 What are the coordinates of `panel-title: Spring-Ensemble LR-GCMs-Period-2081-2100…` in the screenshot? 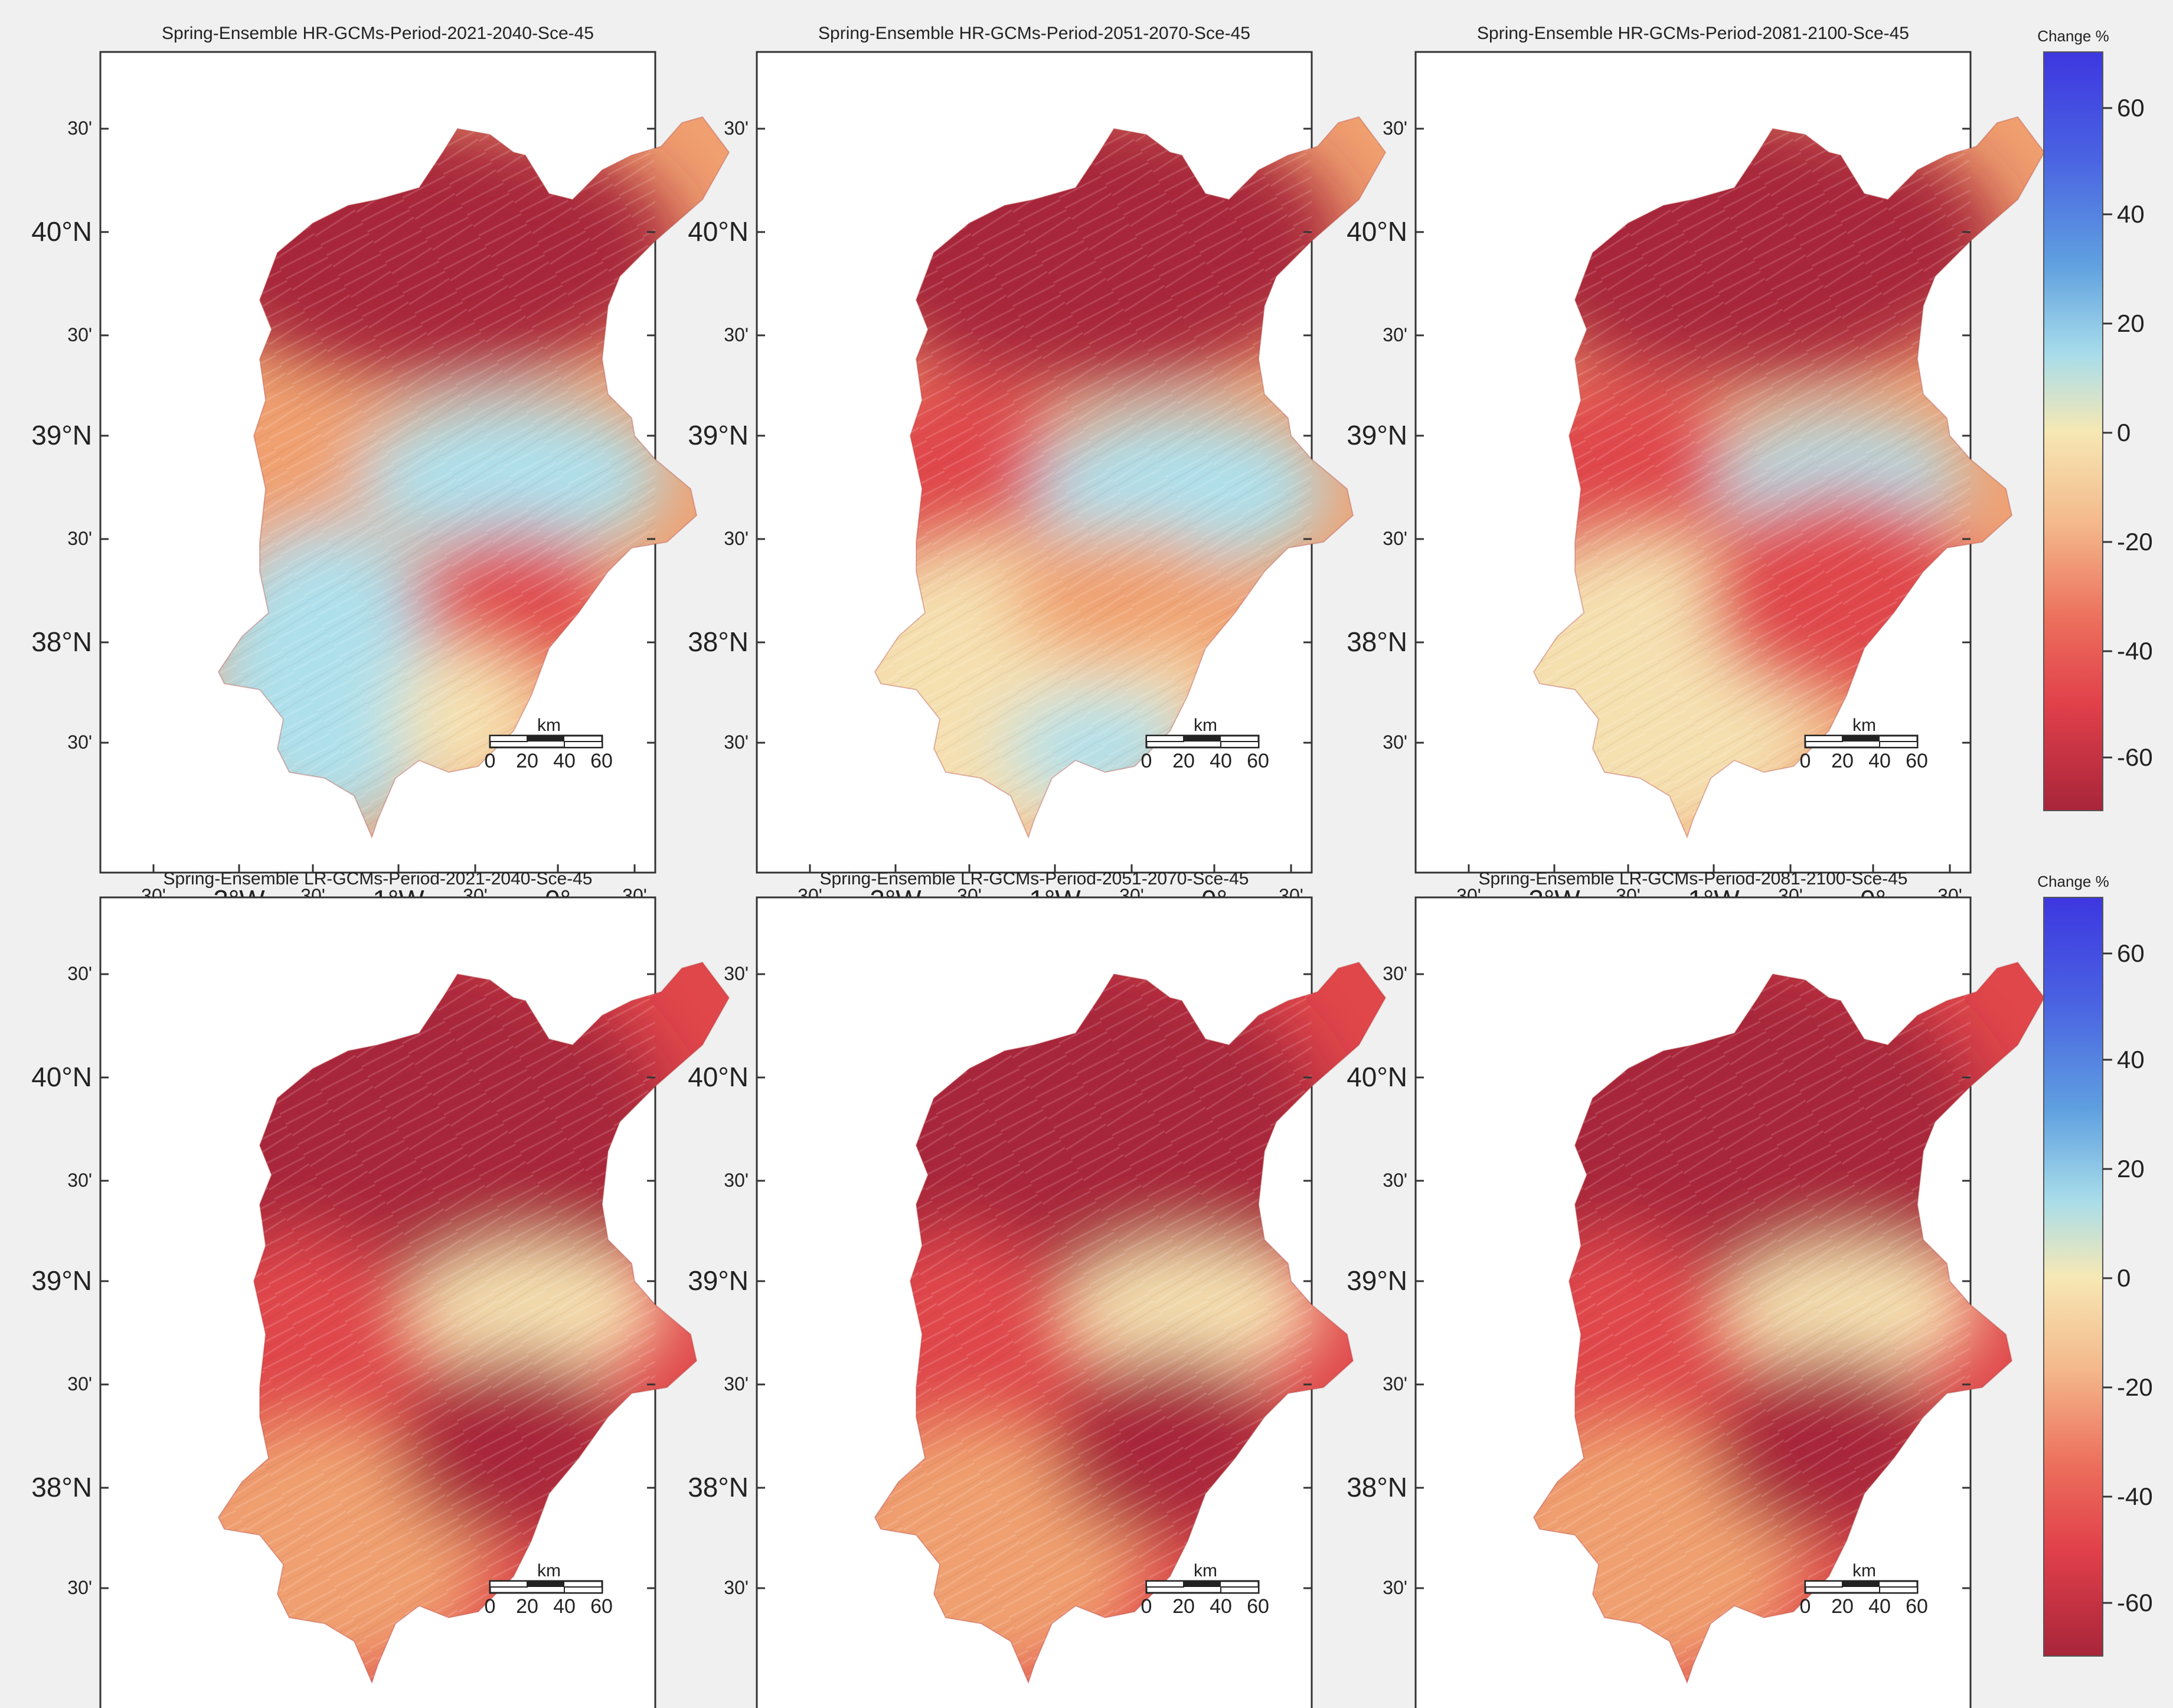 It's located at (1693, 879).